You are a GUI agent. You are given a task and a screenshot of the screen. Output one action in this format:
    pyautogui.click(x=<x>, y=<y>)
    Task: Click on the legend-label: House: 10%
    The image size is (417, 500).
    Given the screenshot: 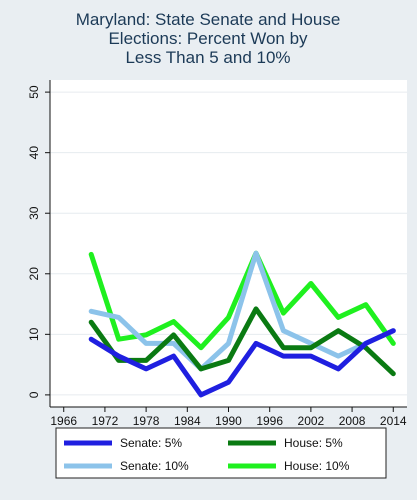 What is the action you would take?
    pyautogui.click(x=317, y=466)
    